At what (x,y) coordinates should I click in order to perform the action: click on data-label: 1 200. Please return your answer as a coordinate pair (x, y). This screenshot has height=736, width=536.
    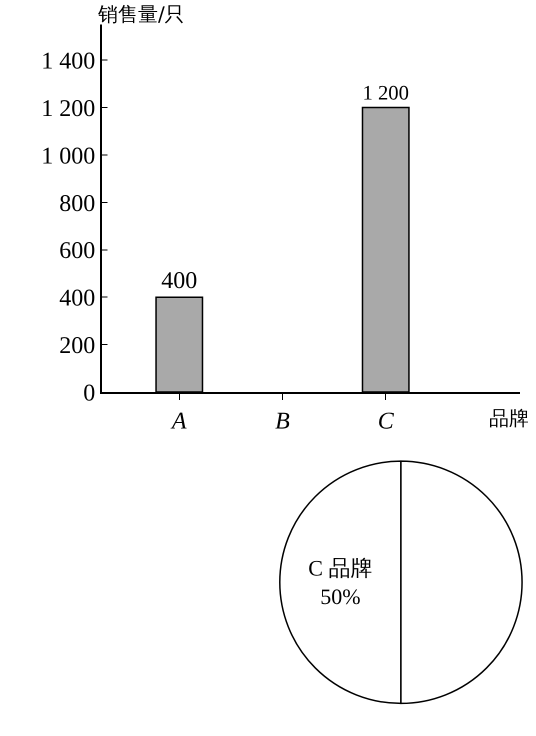
    Looking at the image, I should click on (385, 93).